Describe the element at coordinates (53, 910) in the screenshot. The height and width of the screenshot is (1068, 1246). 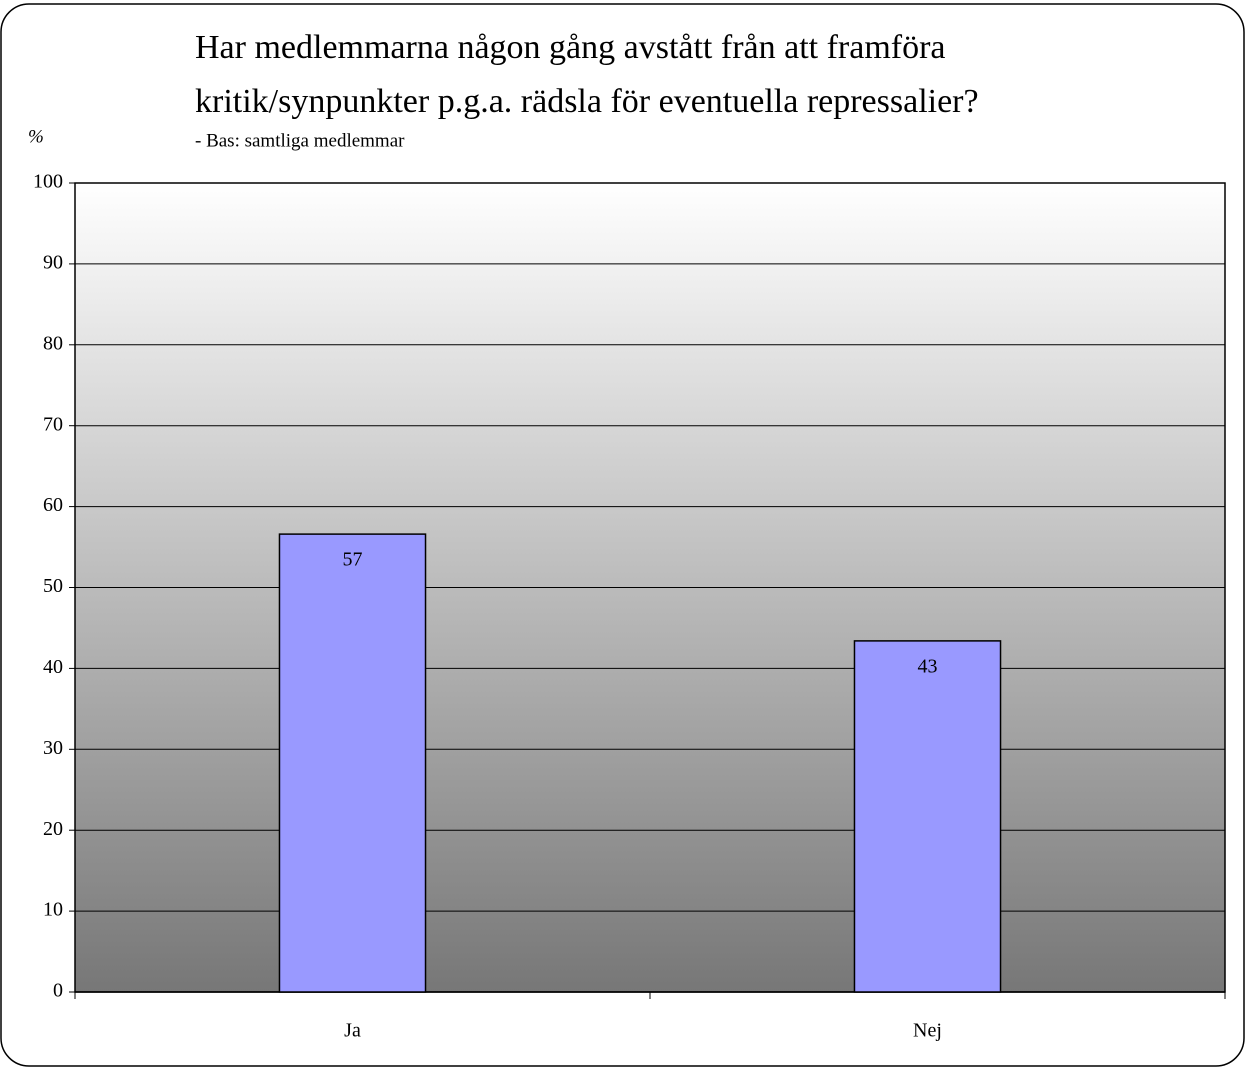
I see `y-tick-label: 10` at that location.